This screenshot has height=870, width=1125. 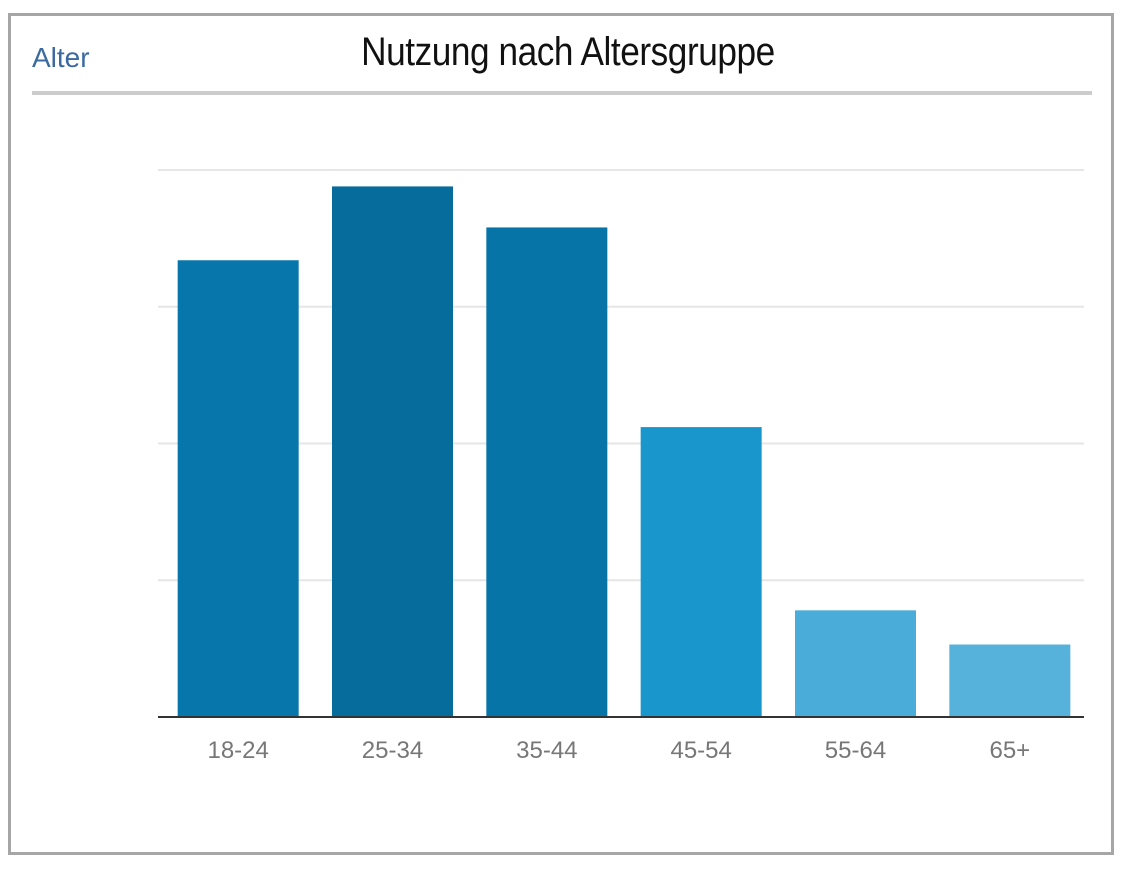 What do you see at coordinates (237, 750) in the screenshot?
I see `x-tick-label: 18-24` at bounding box center [237, 750].